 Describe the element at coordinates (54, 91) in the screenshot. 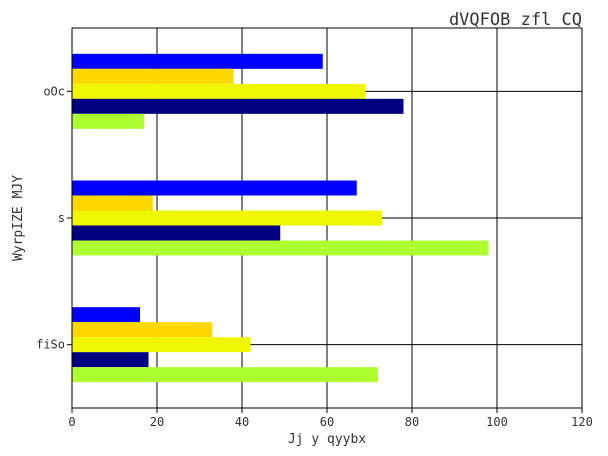

I see `y-tick-label-2: oOc` at that location.